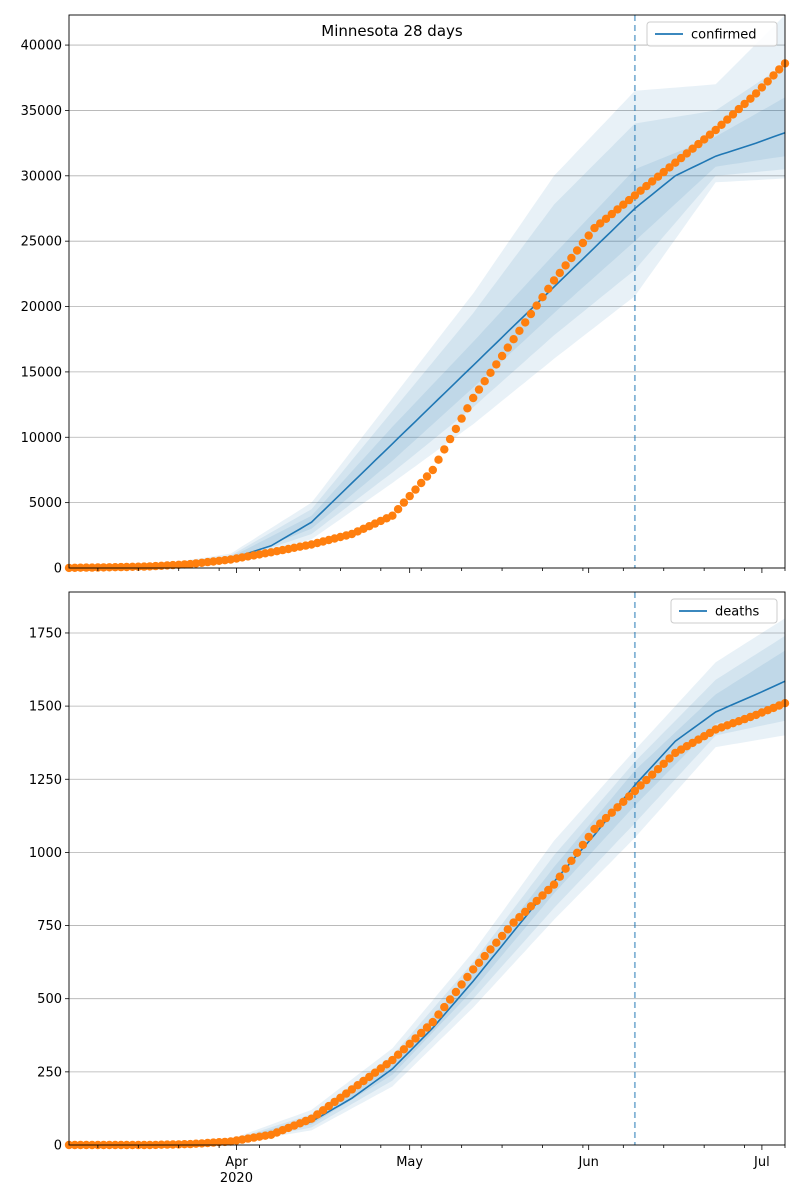 This screenshot has width=800, height=1200. What do you see at coordinates (45, 633) in the screenshot?
I see `y-tick-label: 1750` at bounding box center [45, 633].